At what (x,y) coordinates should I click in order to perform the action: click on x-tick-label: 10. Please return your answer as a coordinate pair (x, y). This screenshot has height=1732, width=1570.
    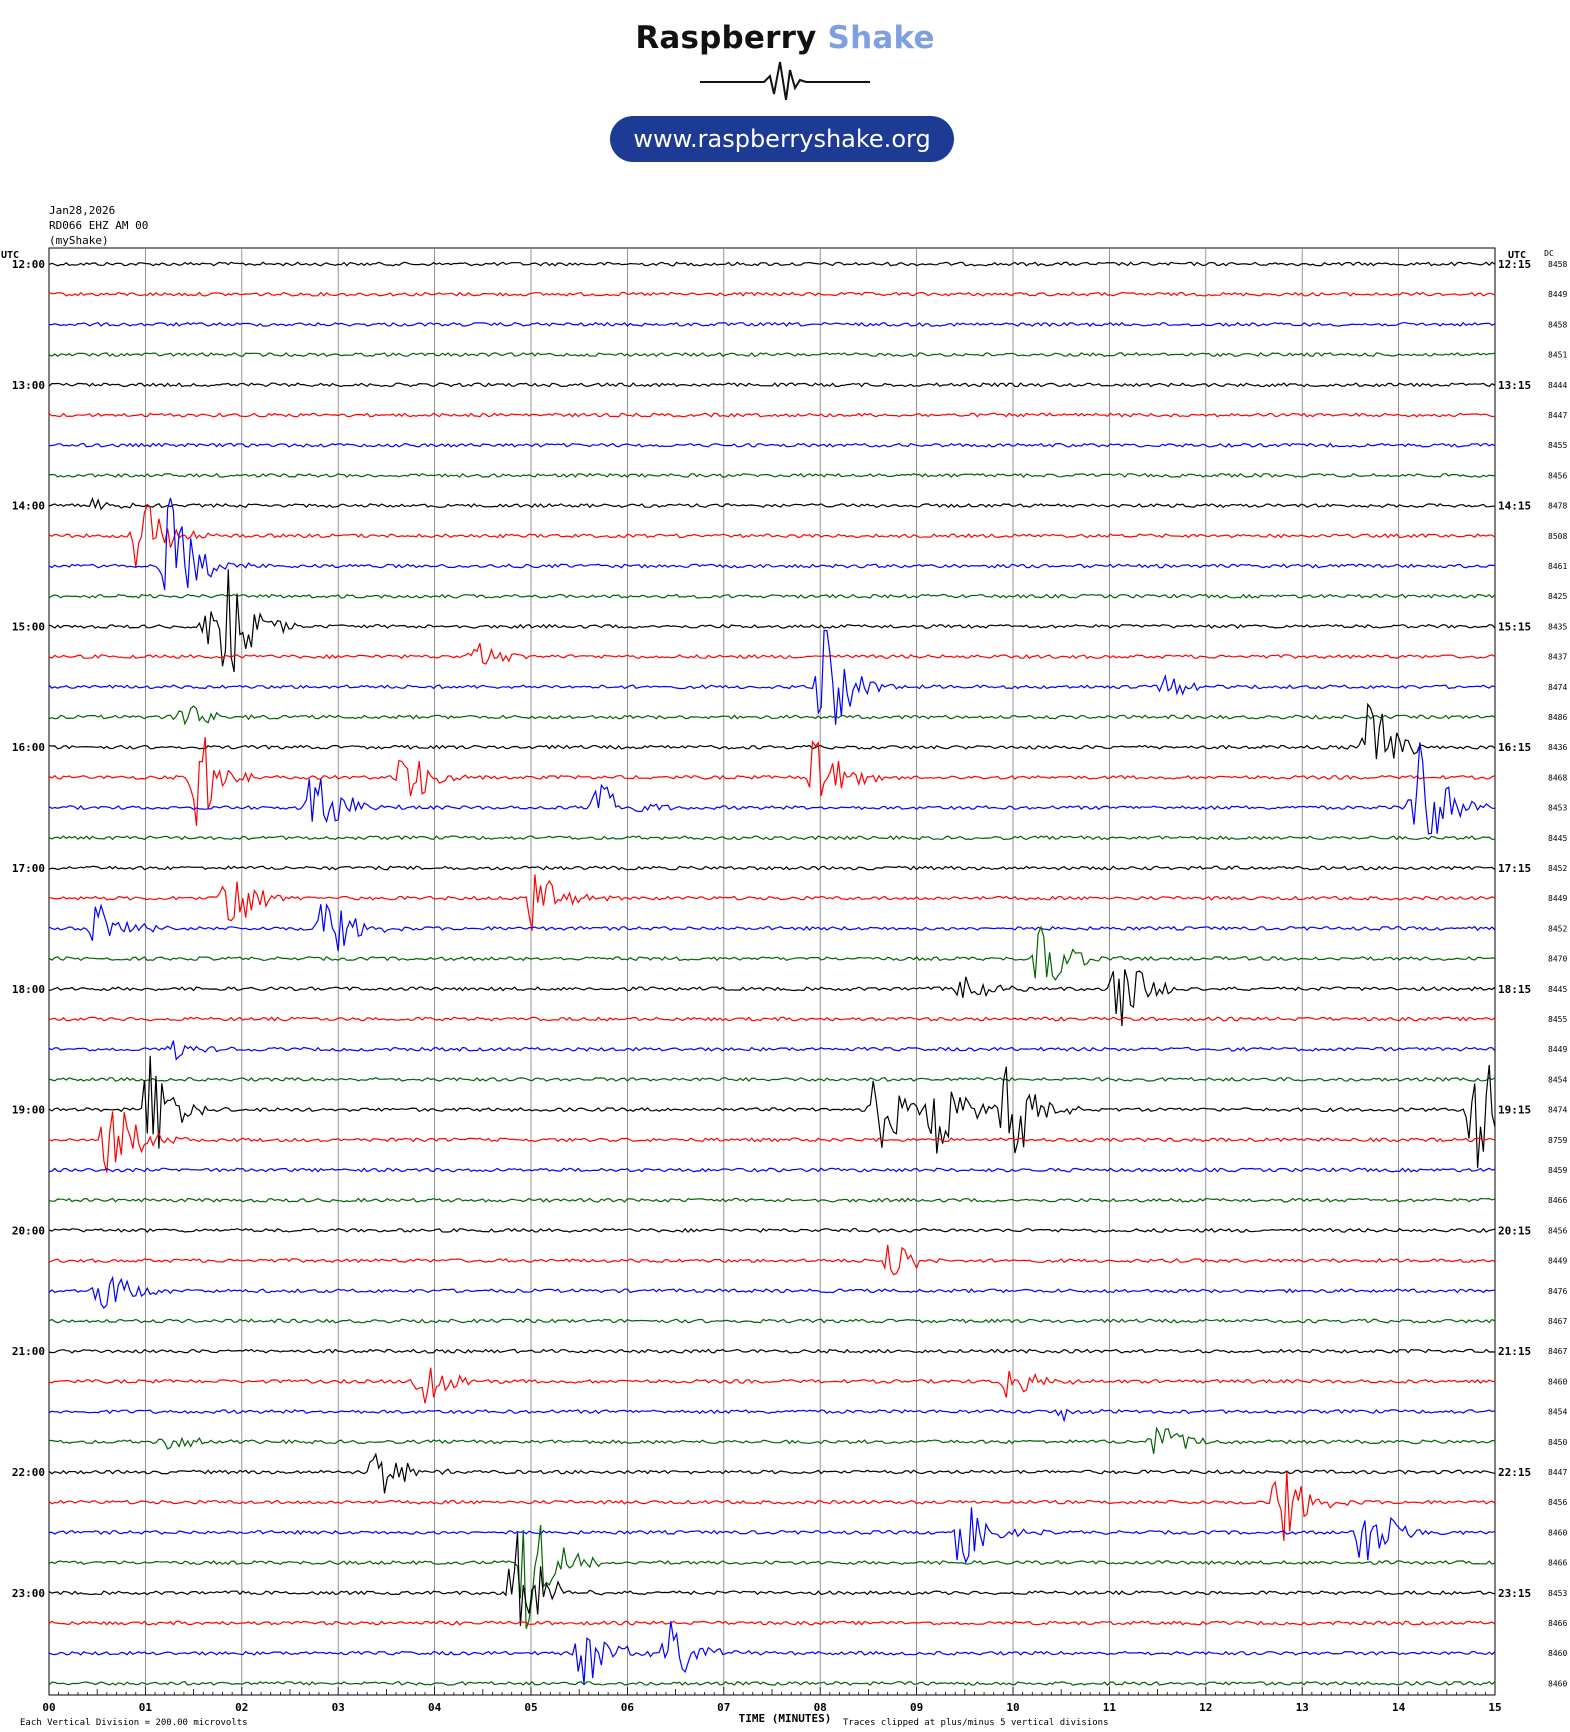
    Looking at the image, I should click on (1012, 1707).